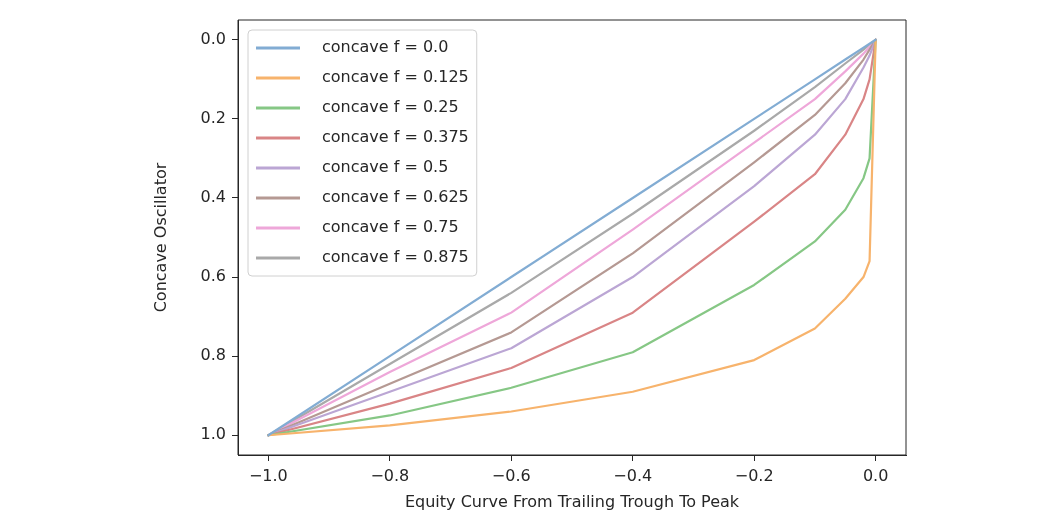  What do you see at coordinates (633, 475) in the screenshot?
I see `x-tick-label: −0.4` at bounding box center [633, 475].